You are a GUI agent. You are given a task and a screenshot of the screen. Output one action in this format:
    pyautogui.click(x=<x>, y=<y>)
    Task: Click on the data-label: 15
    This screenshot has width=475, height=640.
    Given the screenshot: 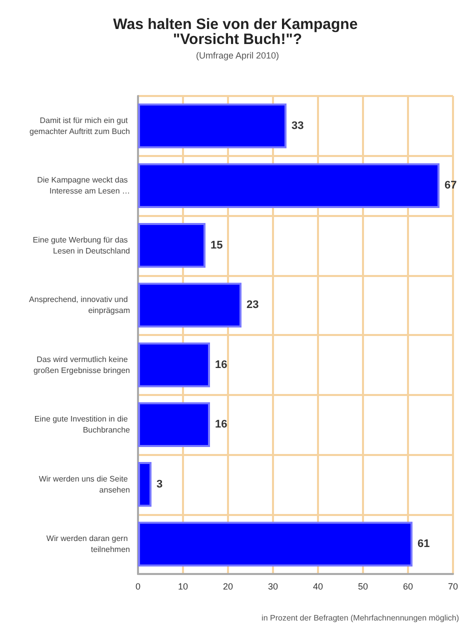 What is the action you would take?
    pyautogui.click(x=216, y=245)
    